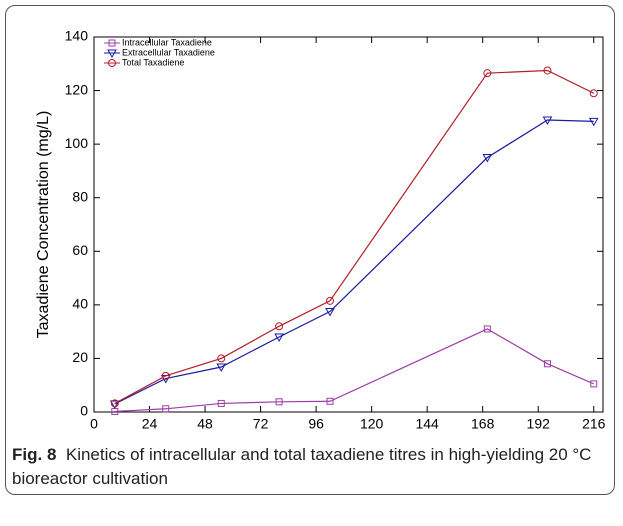  I want to click on y-tick-label: 80, so click(80, 196).